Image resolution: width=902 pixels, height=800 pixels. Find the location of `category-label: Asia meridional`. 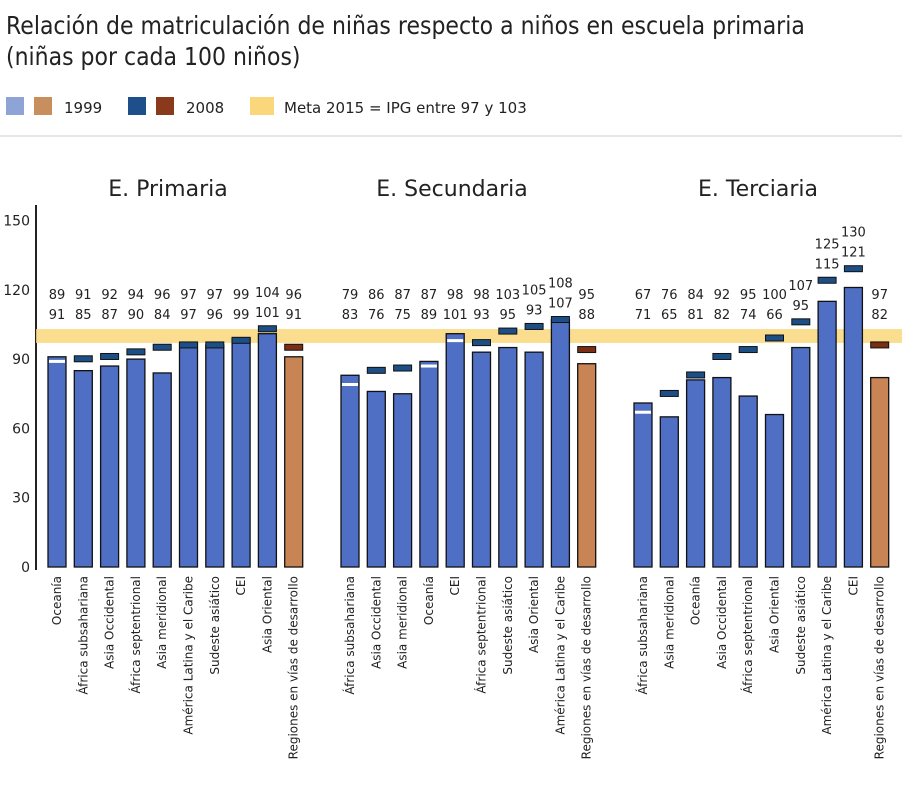

category-label: Asia meridional is located at coordinates (162, 622).